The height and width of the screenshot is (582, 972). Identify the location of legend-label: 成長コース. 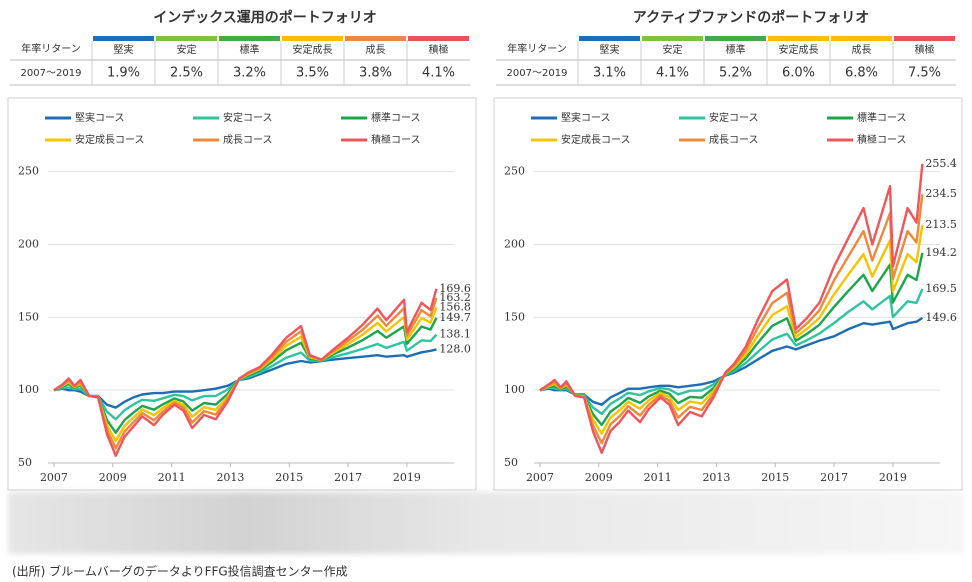
(248, 140).